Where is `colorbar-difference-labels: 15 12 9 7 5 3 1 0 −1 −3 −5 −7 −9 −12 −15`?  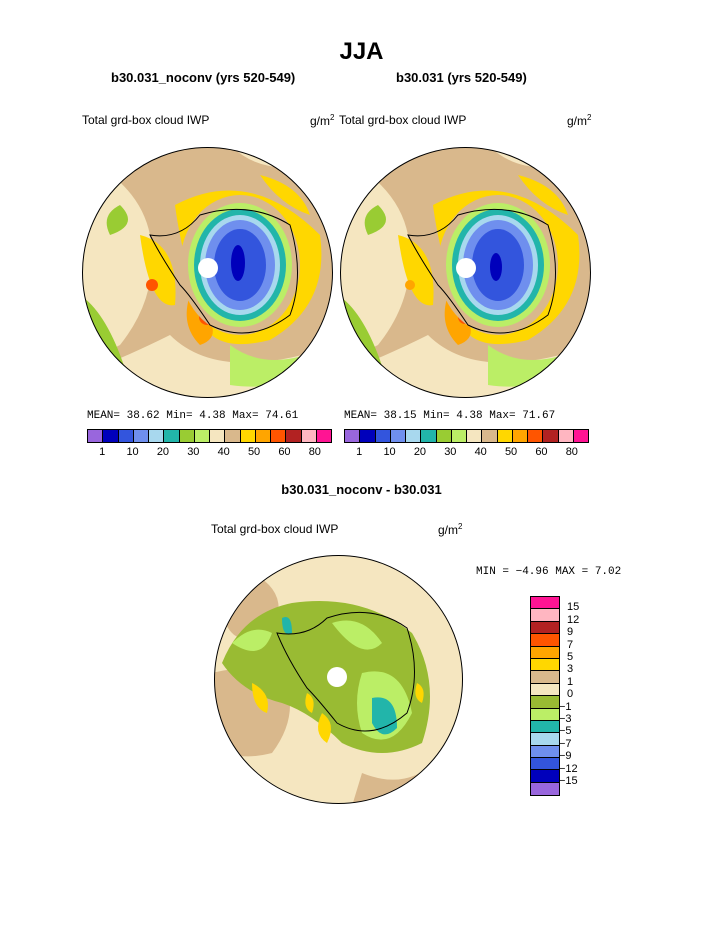
colorbar-difference-labels: 15 12 9 7 5 3 1 0 −1 −3 −5 −7 −9 −12 −15 is located at coordinates (581, 698).